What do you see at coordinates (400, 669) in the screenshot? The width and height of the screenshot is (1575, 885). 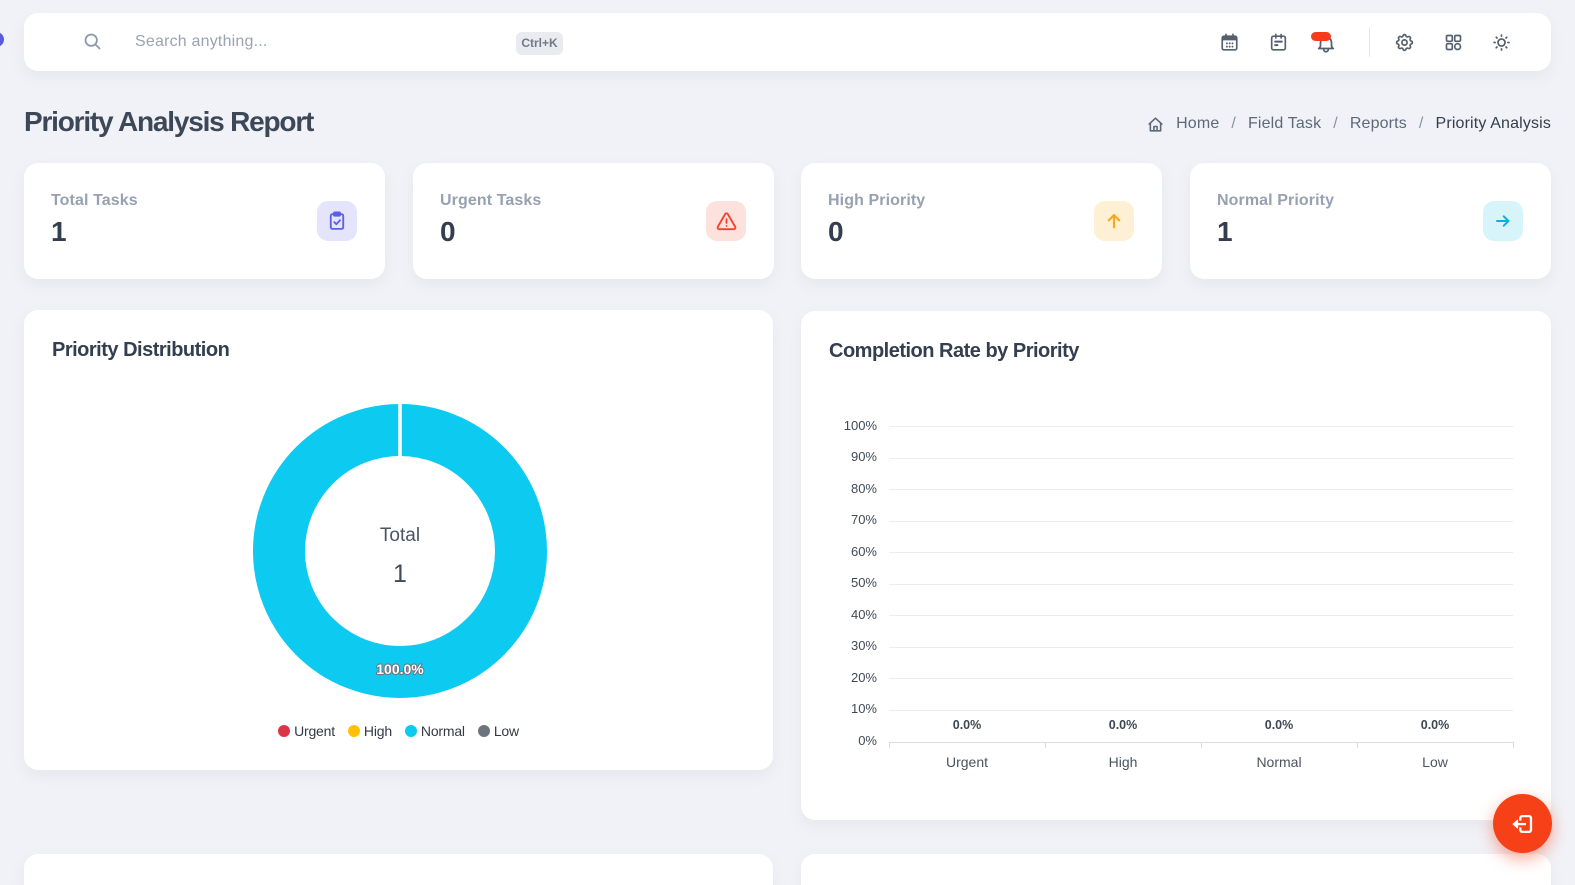 I see `svg-text: 100.0%` at bounding box center [400, 669].